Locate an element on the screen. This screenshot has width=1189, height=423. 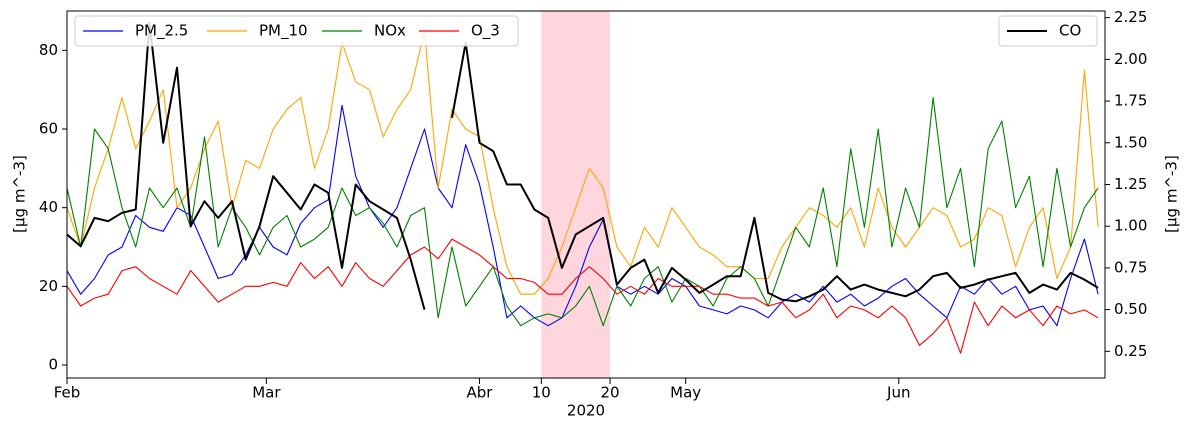
y-tick-label: 20 is located at coordinates (48, 286).